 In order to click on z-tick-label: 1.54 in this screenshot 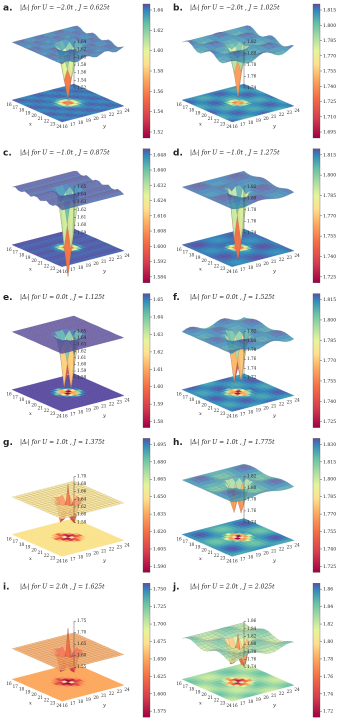, I will do `click(82, 79)`.